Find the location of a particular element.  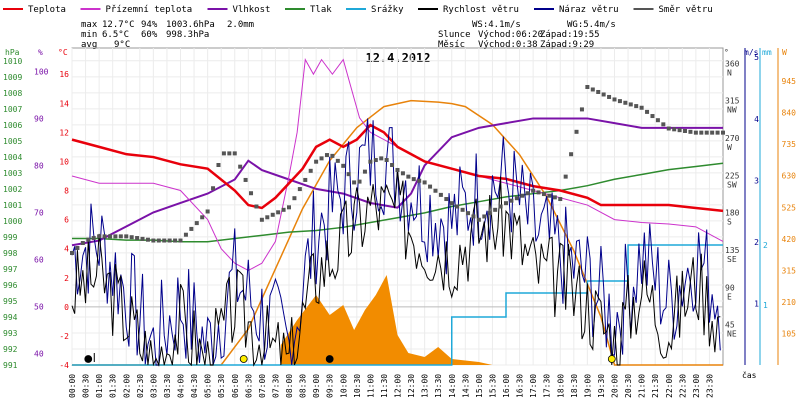

pressure-unit: hPa is located at coordinates (12, 52).